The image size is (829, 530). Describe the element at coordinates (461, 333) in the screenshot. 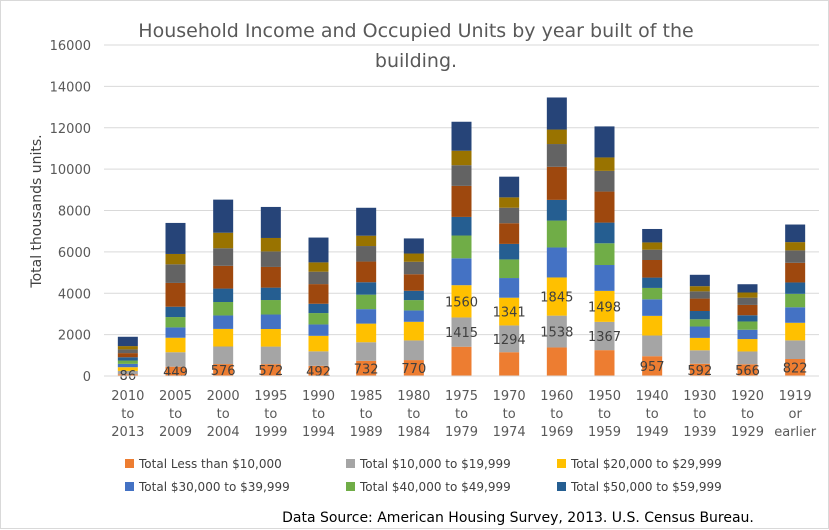

I see `data-label: 1415` at that location.